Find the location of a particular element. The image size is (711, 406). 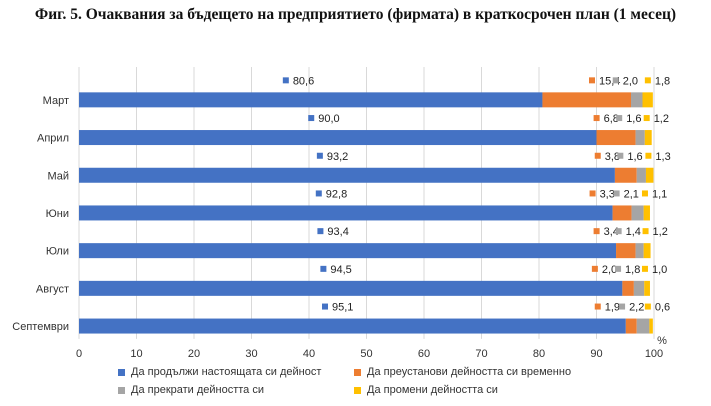

x-tick-label: 0 is located at coordinates (79, 354).